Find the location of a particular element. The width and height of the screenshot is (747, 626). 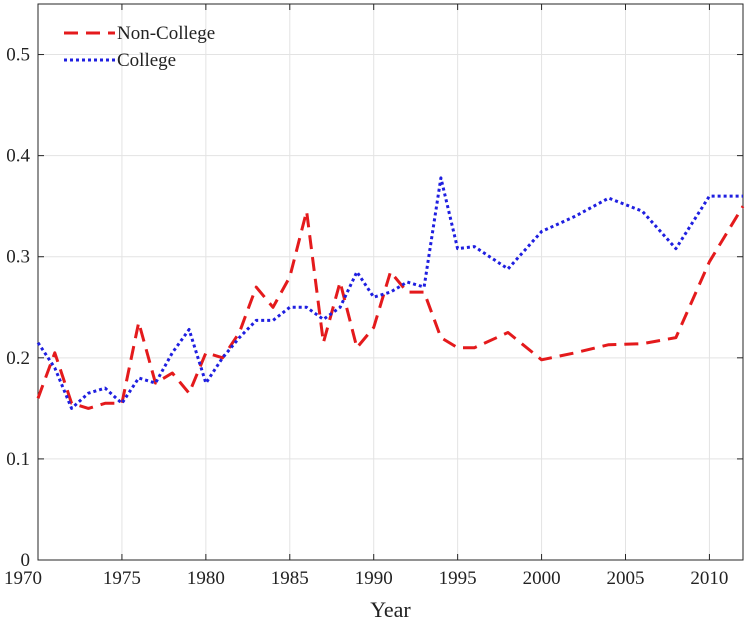

x-tick-label: 1975 is located at coordinates (122, 578).